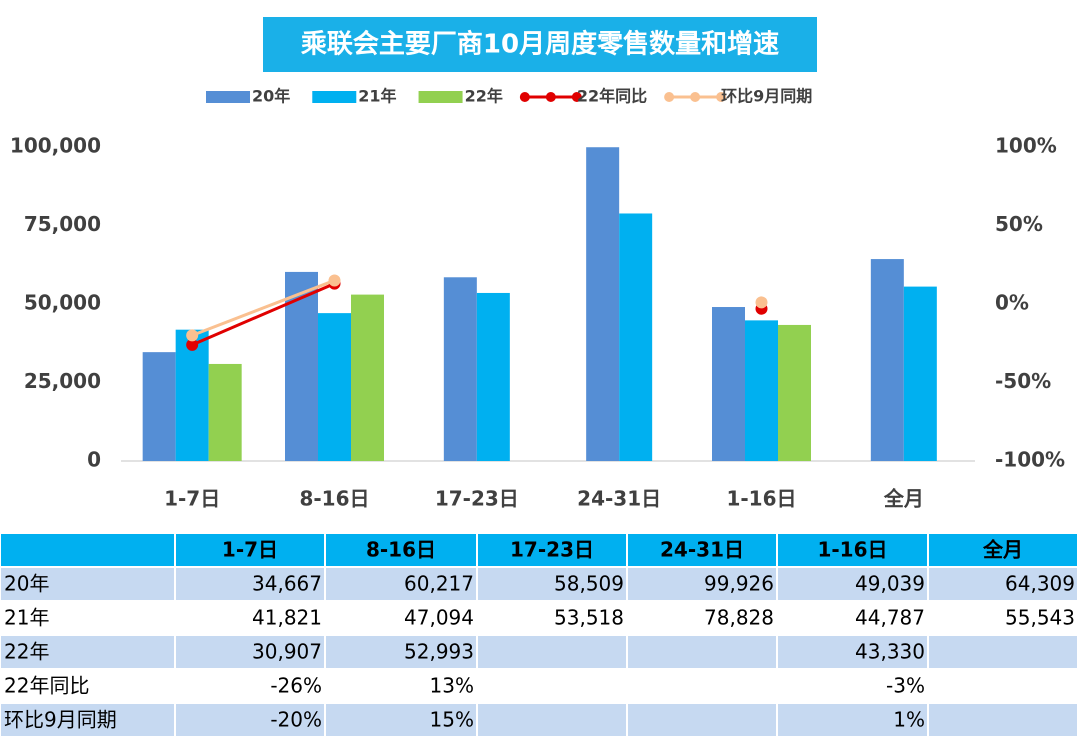 The height and width of the screenshot is (737, 1080). Describe the element at coordinates (287, 652) in the screenshot. I see `table-cell: 30,907` at that location.